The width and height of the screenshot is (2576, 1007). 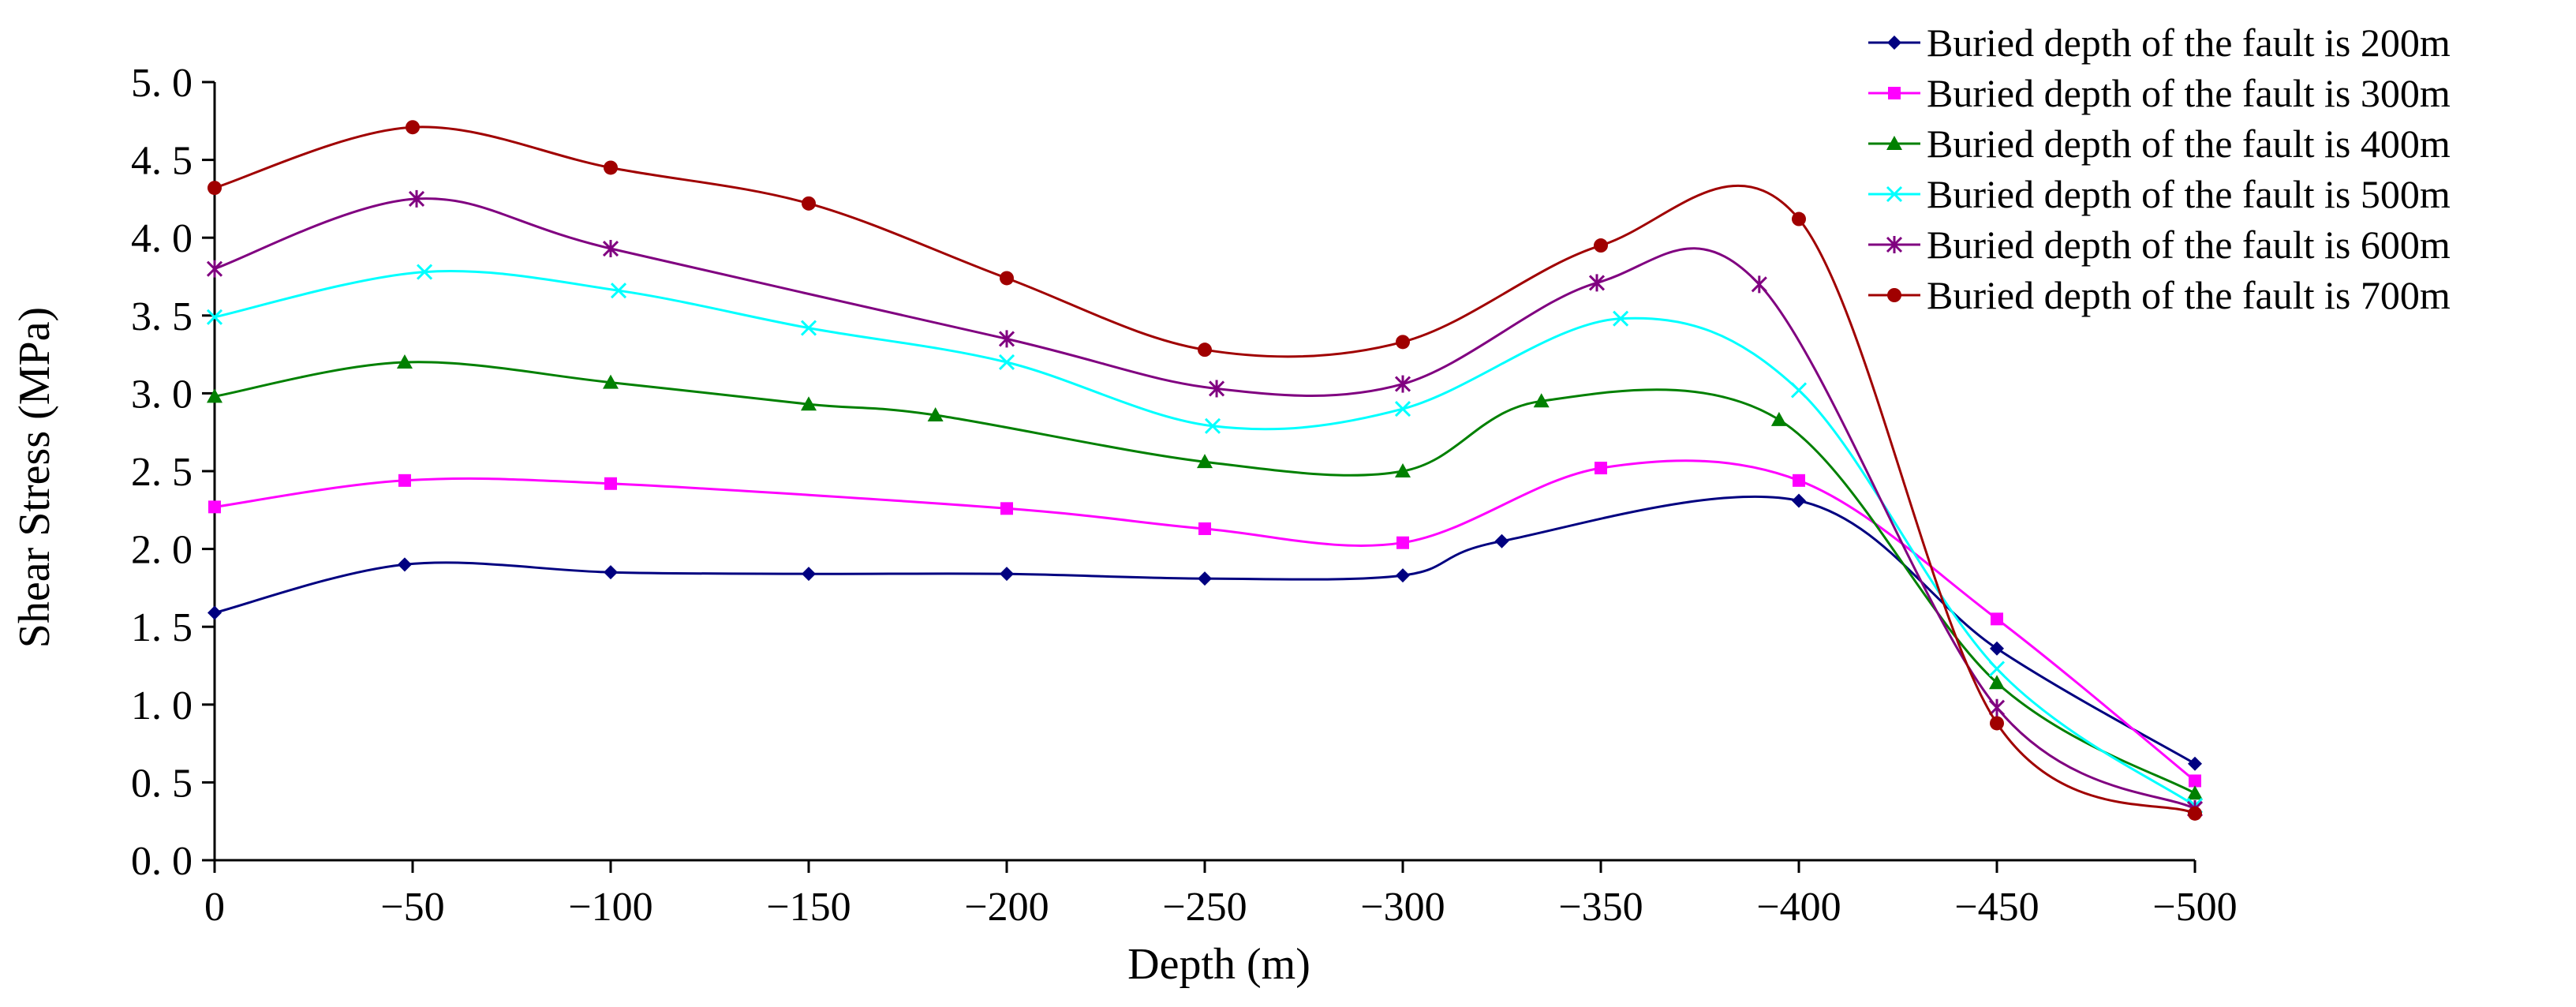 I want to click on y-tick-label: 0. 0, so click(x=162, y=861).